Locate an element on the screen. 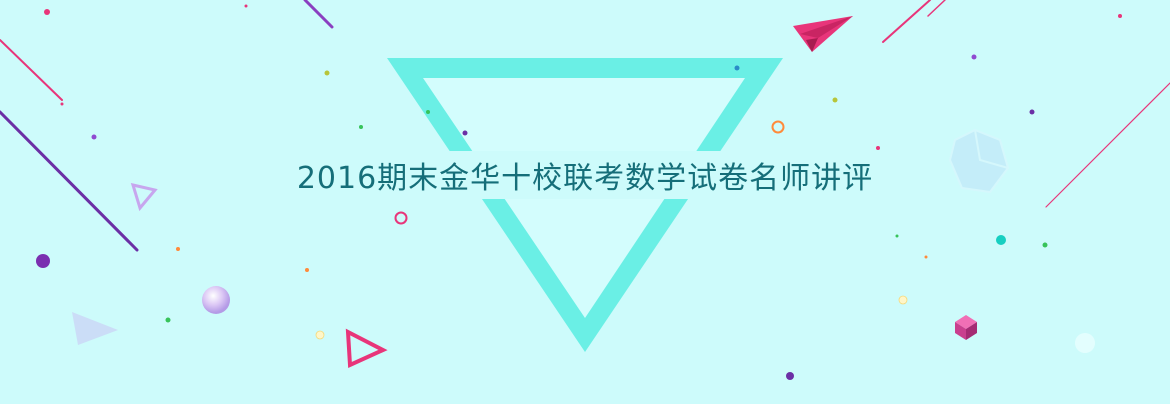 This screenshot has width=1170, height=404. confetti-rings is located at coordinates (589, 172).